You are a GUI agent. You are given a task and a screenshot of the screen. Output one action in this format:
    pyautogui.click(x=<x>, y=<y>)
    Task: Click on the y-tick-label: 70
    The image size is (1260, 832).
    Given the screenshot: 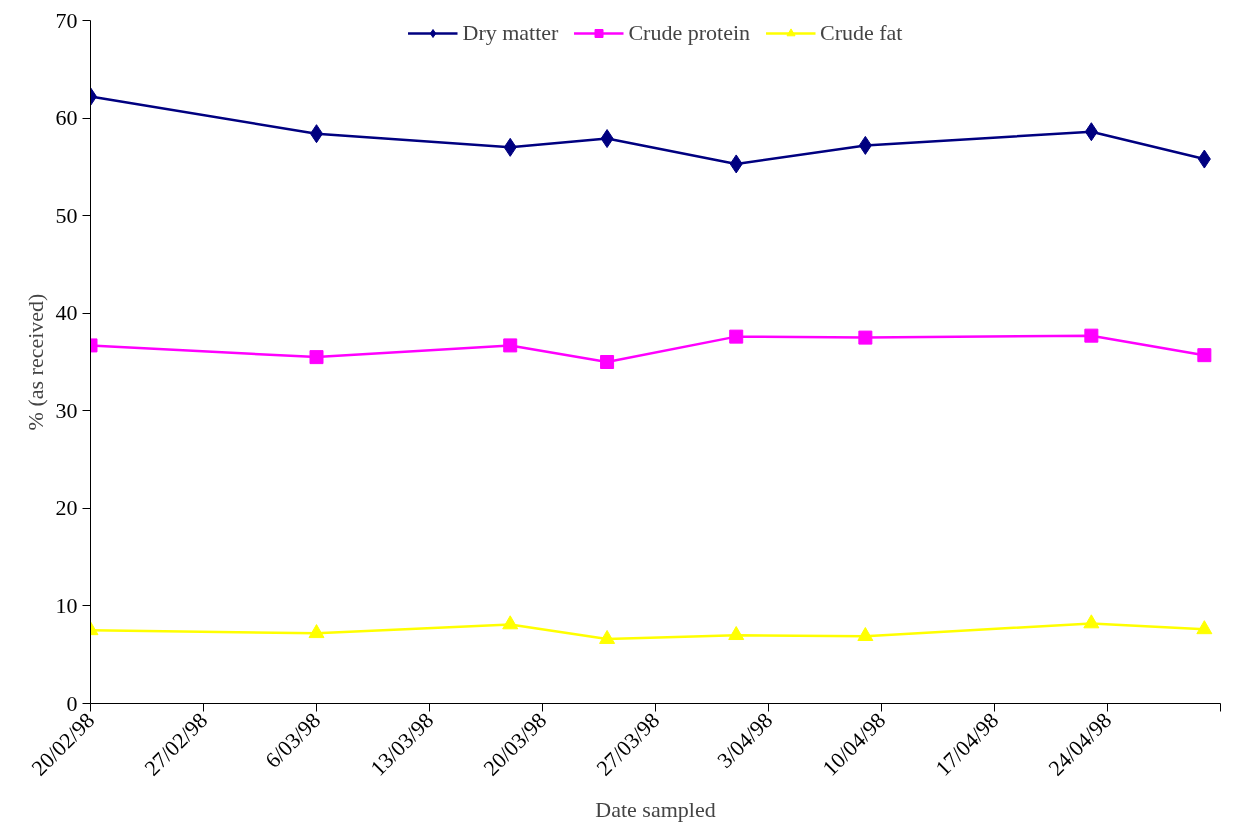 What is the action you would take?
    pyautogui.click(x=66, y=20)
    